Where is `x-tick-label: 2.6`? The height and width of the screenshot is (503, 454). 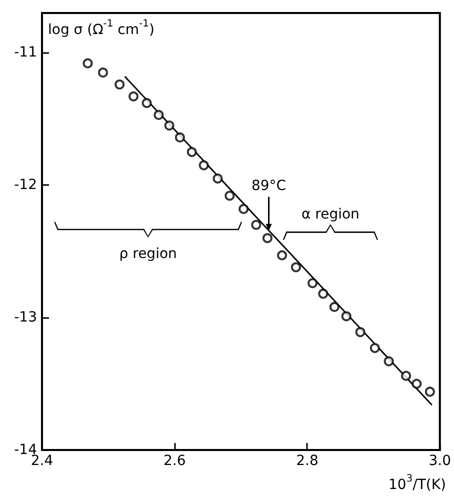 x-tick-label: 2.6 is located at coordinates (174, 461).